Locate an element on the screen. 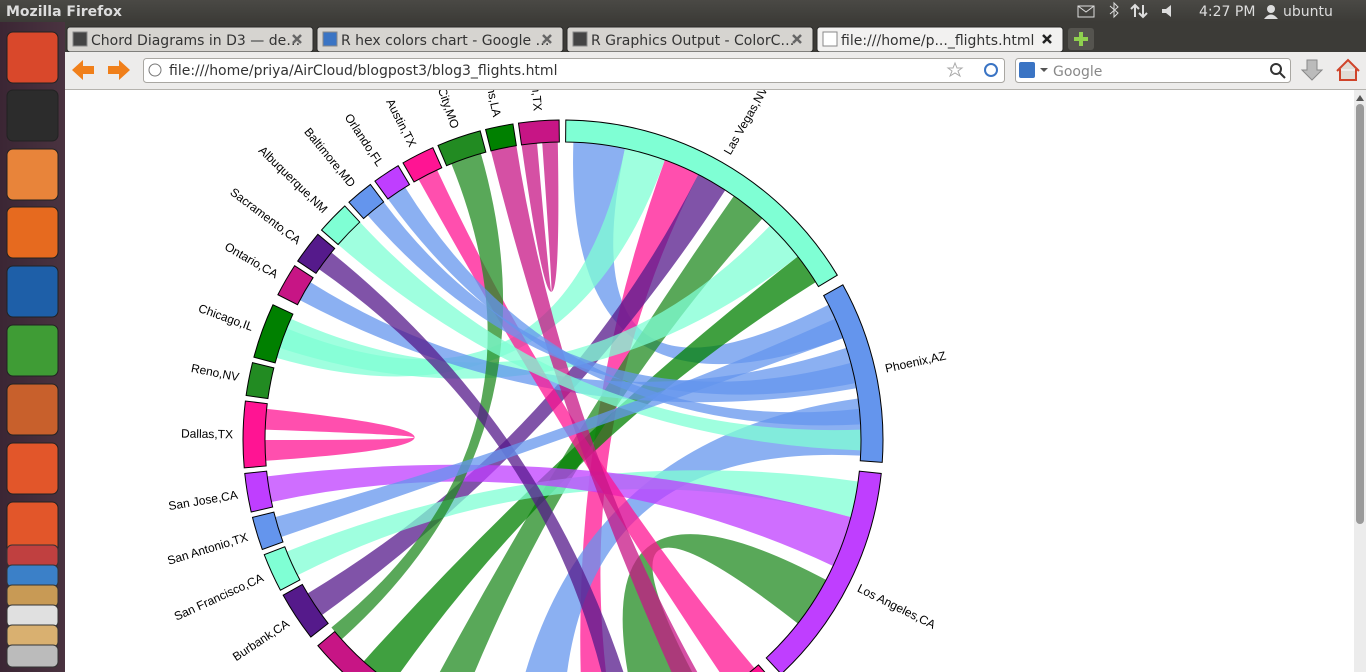  clock: 4:27 PM is located at coordinates (1227, 12).